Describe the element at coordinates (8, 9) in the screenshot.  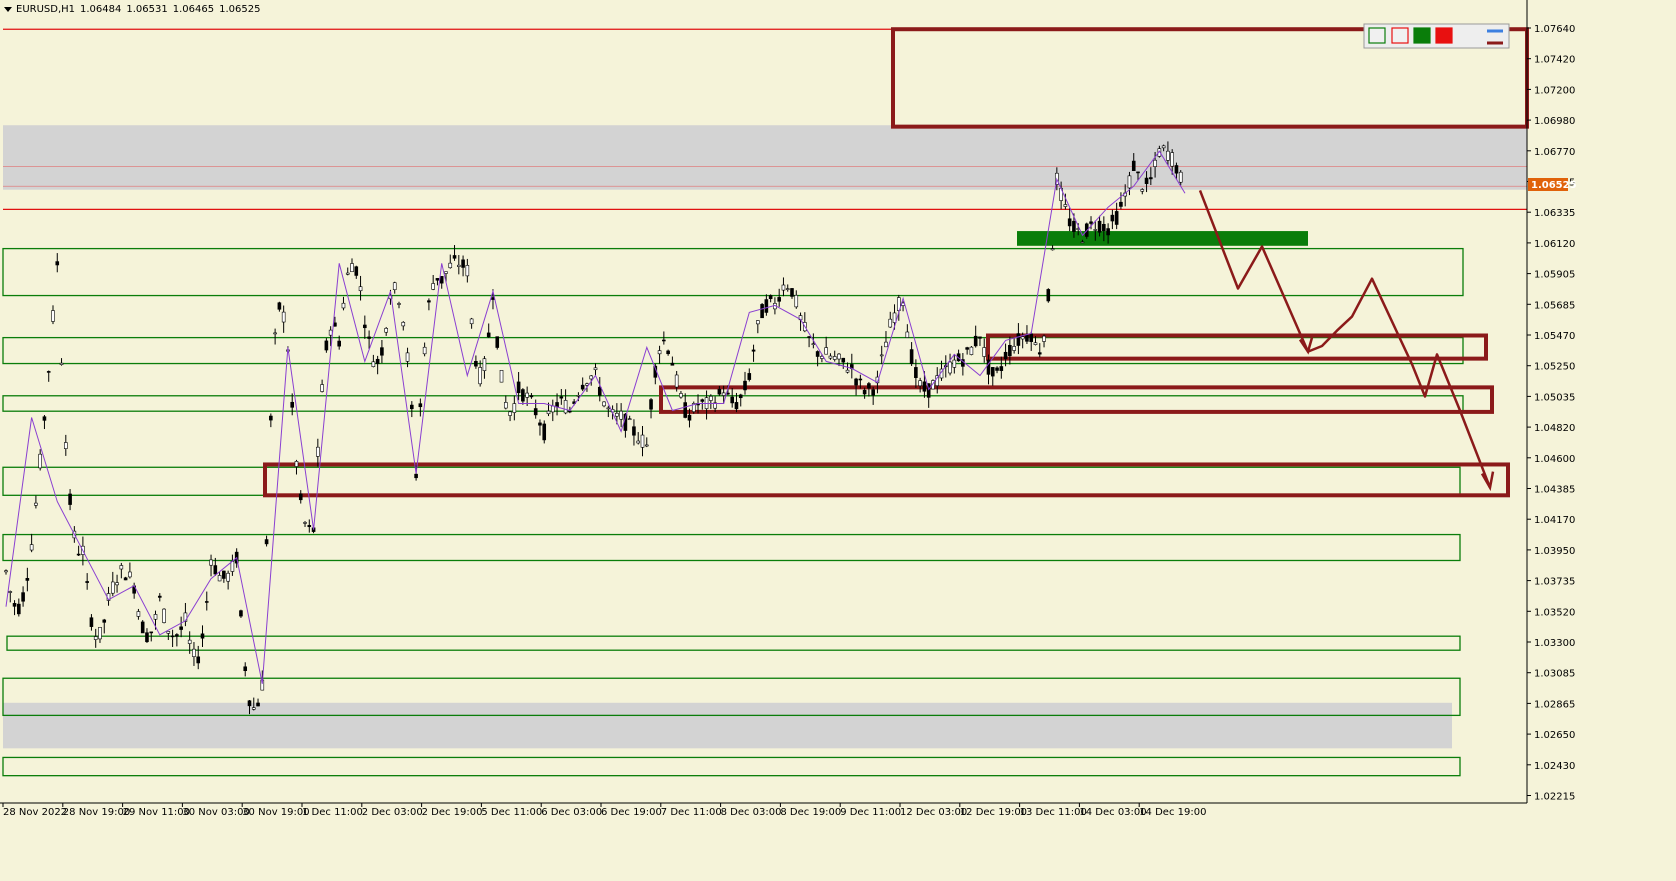
I see `collapse-arrow-icon` at that location.